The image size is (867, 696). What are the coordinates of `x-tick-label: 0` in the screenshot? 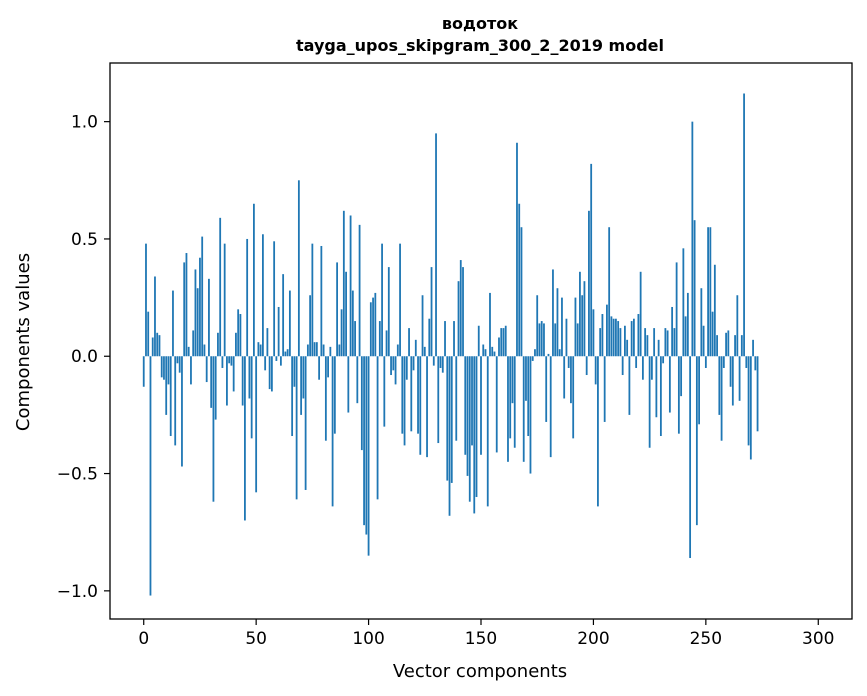 It's located at (143, 639).